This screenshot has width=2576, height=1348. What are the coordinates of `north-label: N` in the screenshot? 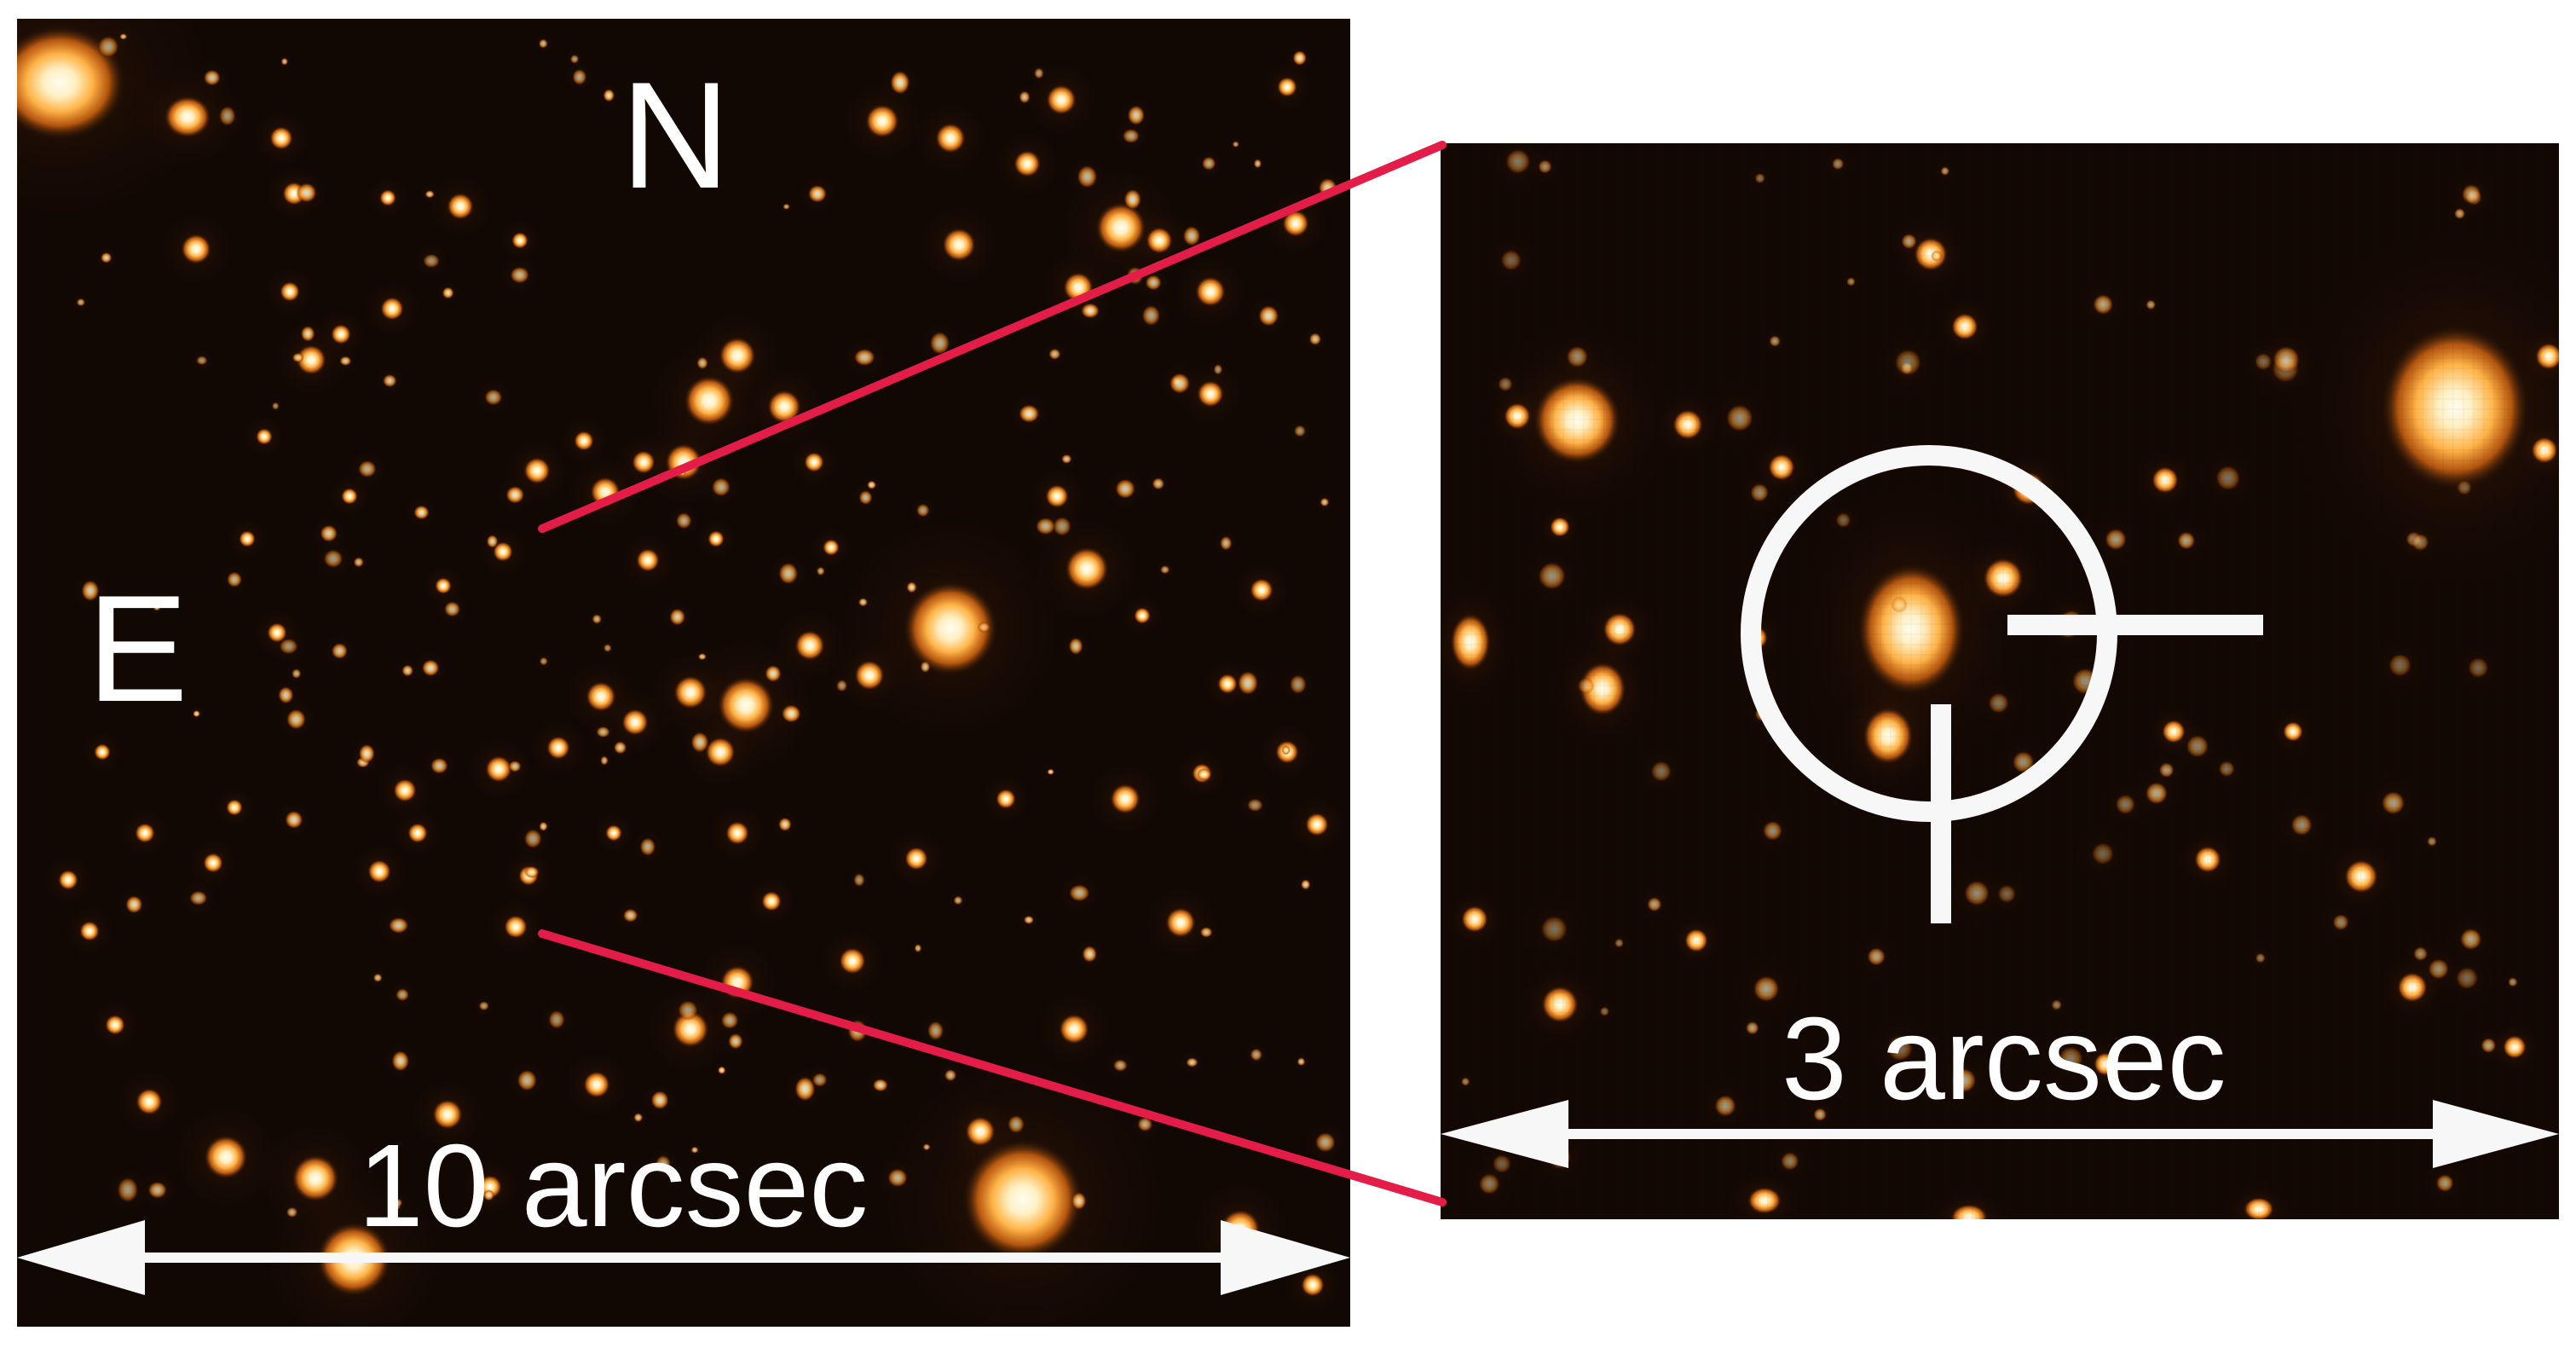 It's located at (676, 135).